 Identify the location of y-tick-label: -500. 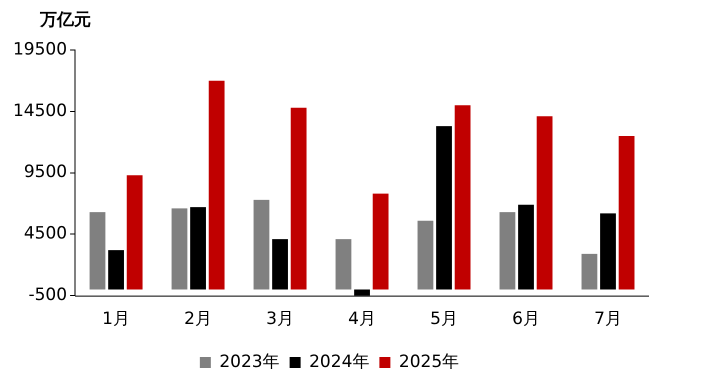
(48, 295).